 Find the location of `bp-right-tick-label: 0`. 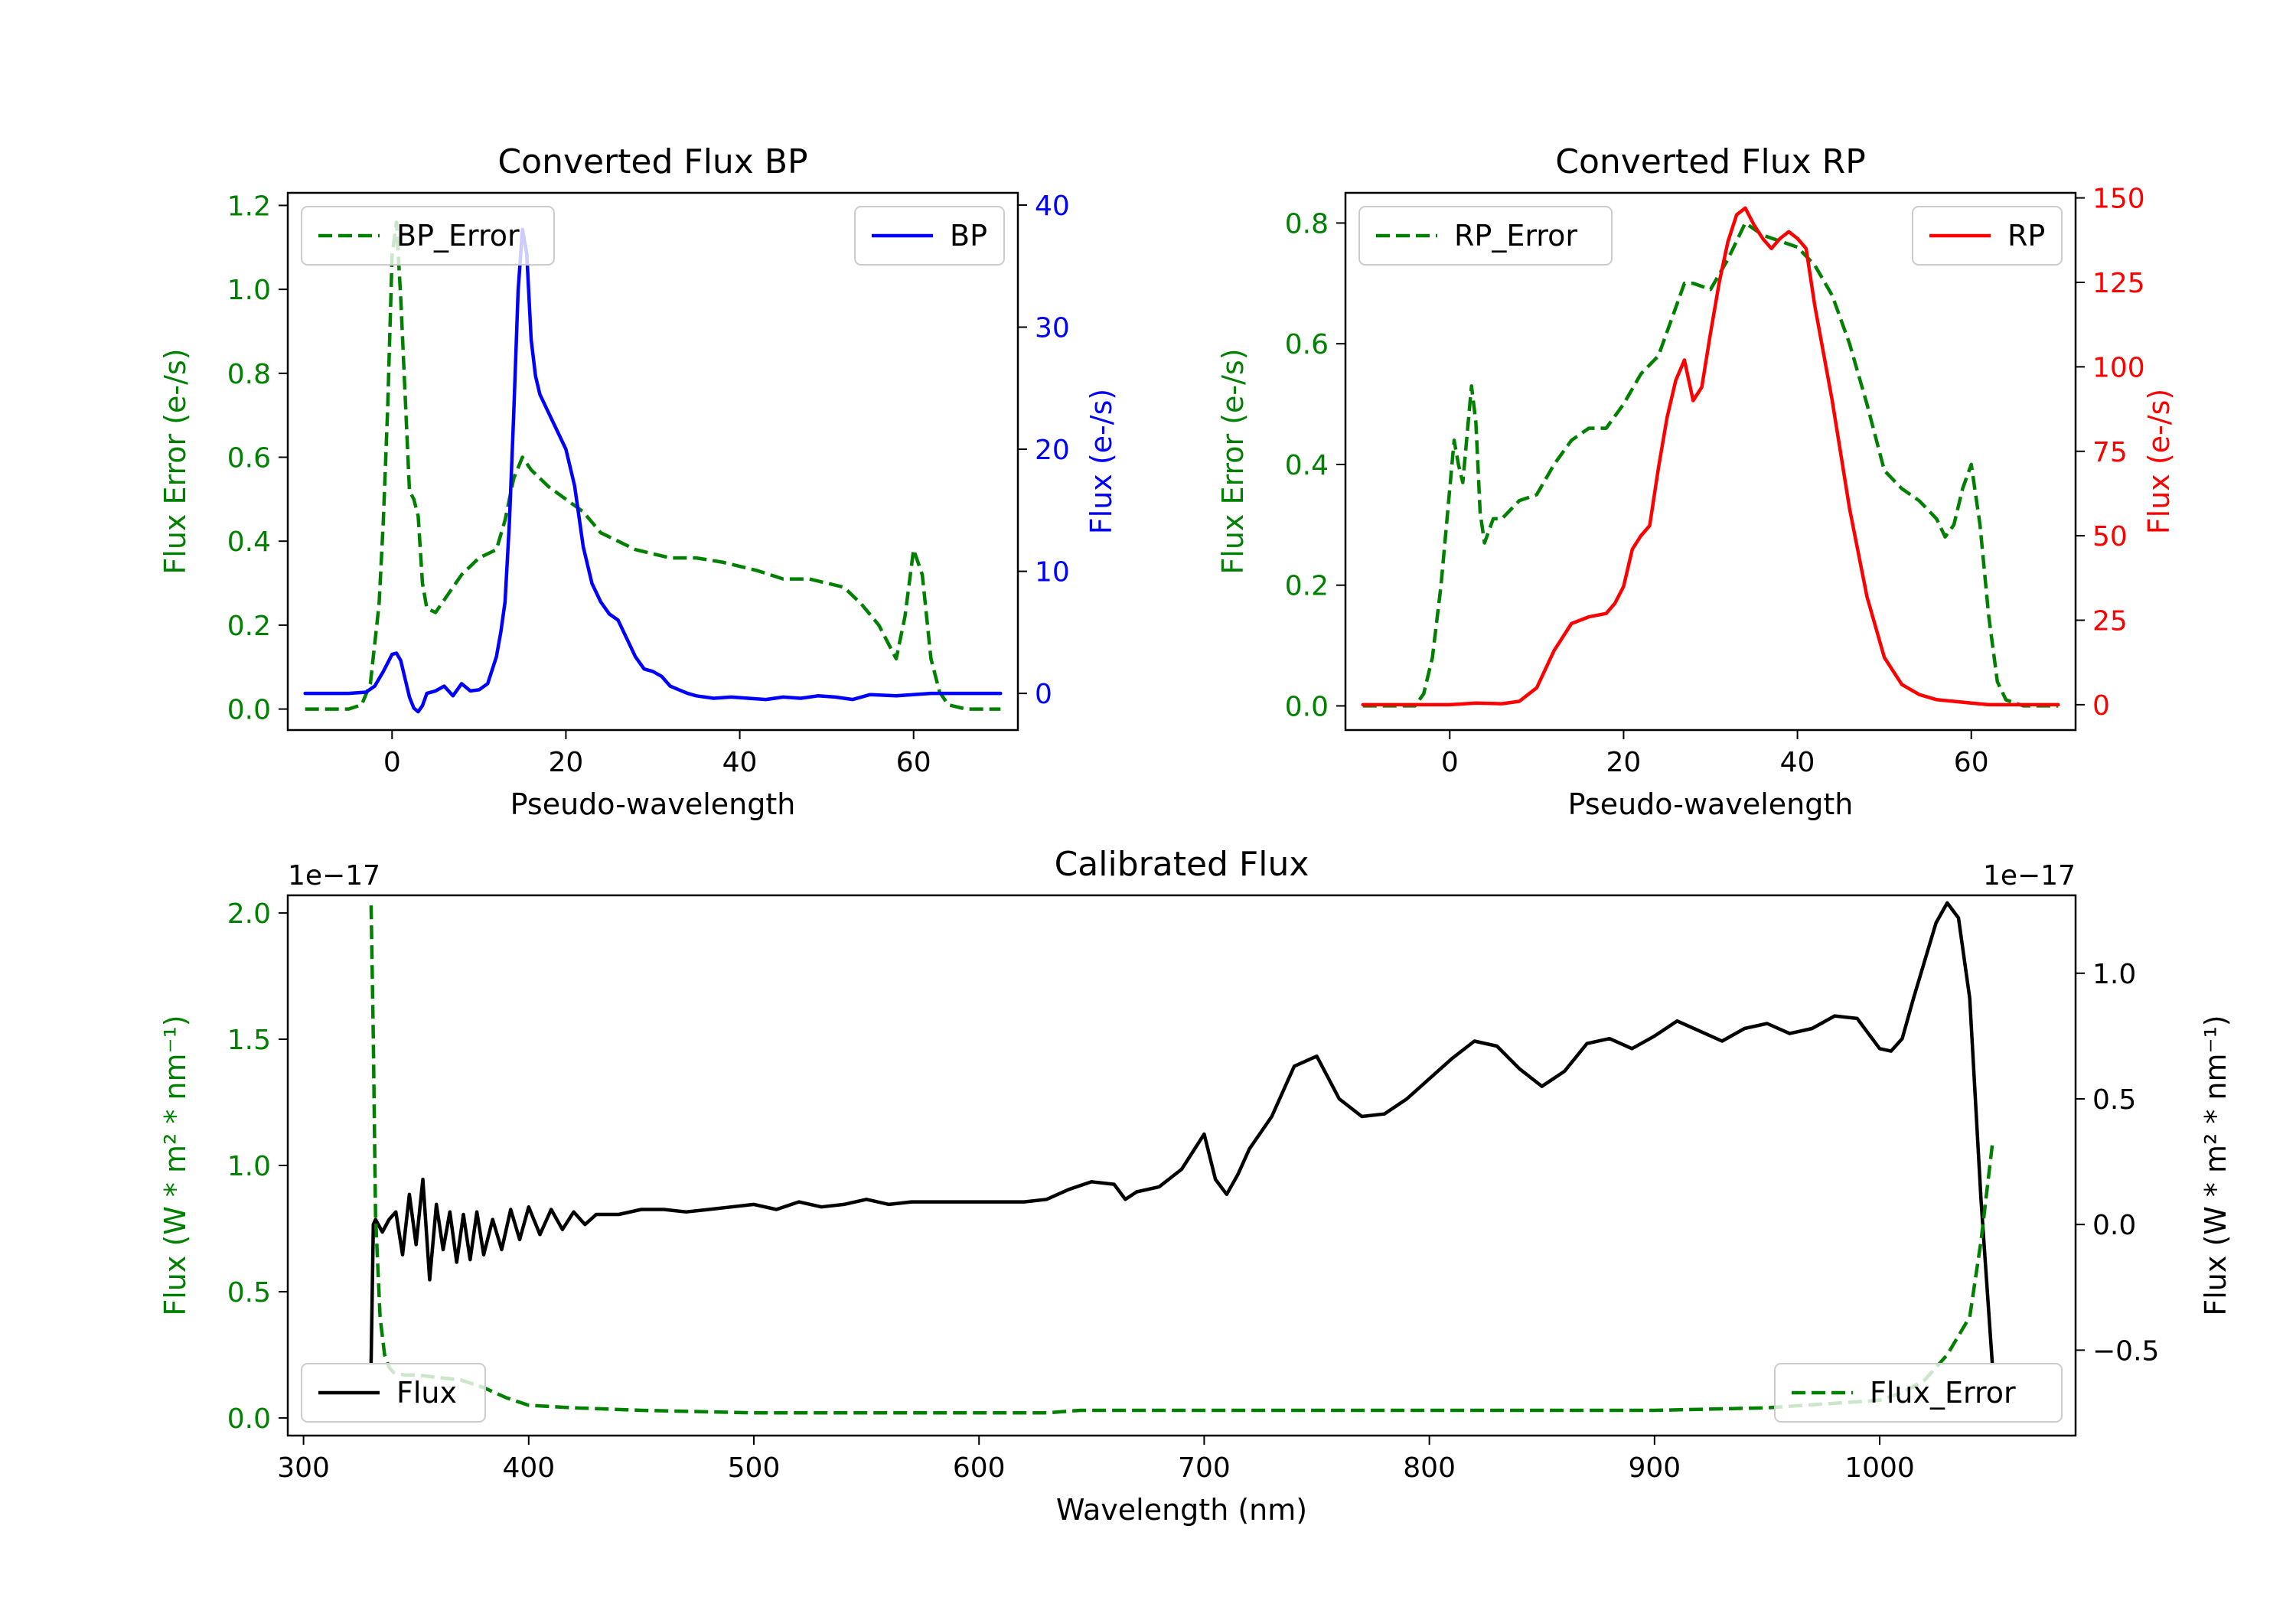

bp-right-tick-label: 0 is located at coordinates (1043, 694).